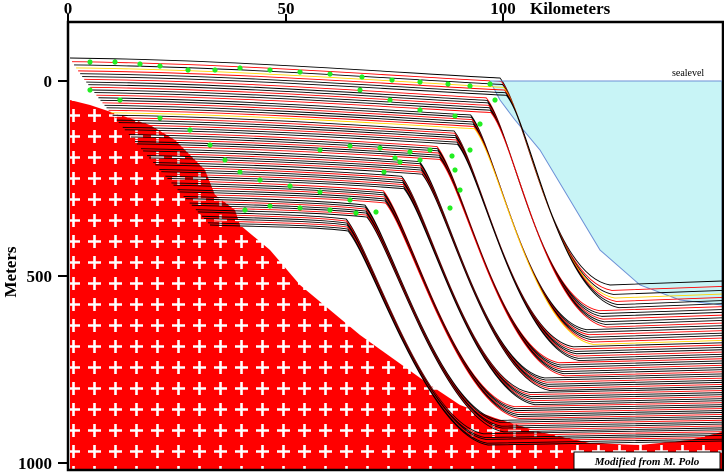  What do you see at coordinates (10, 271) in the screenshot?
I see `left-axis-title: Meters` at bounding box center [10, 271].